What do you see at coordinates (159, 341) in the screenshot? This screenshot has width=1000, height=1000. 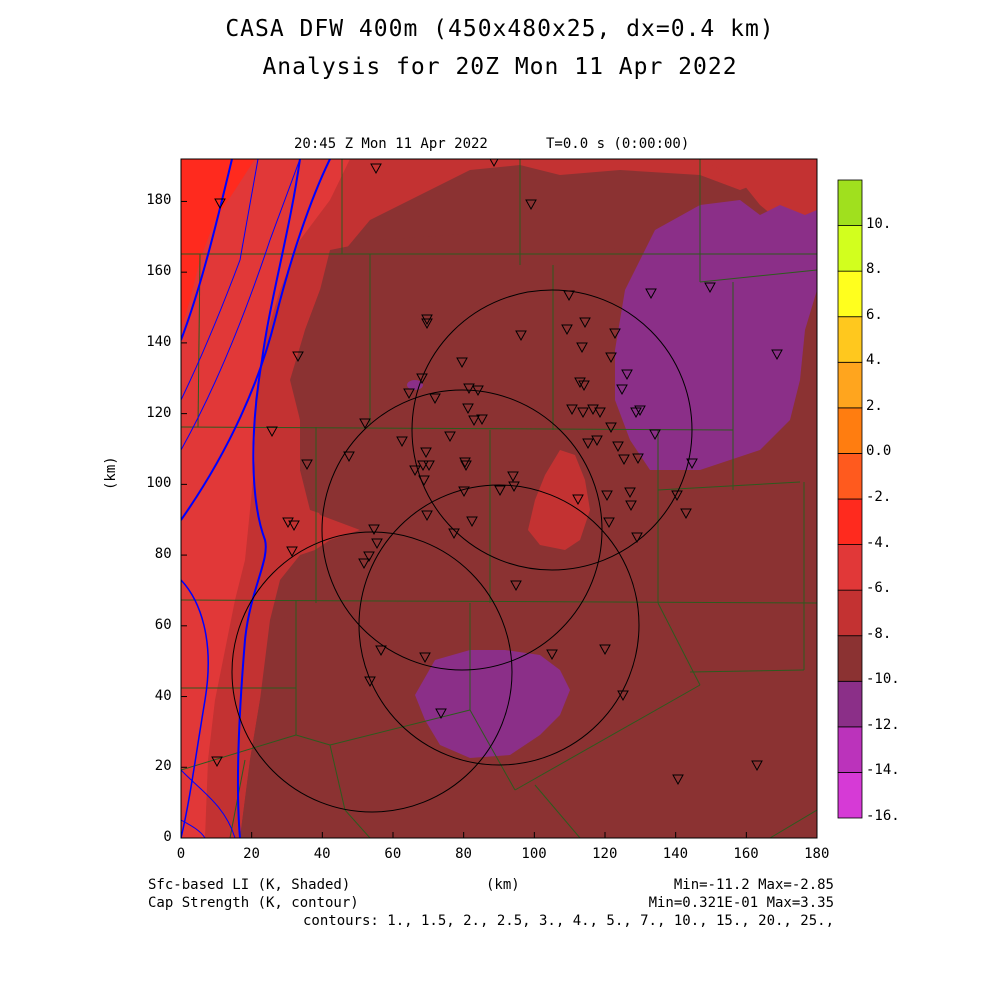 I see `y-tick-label: 140` at bounding box center [159, 341].